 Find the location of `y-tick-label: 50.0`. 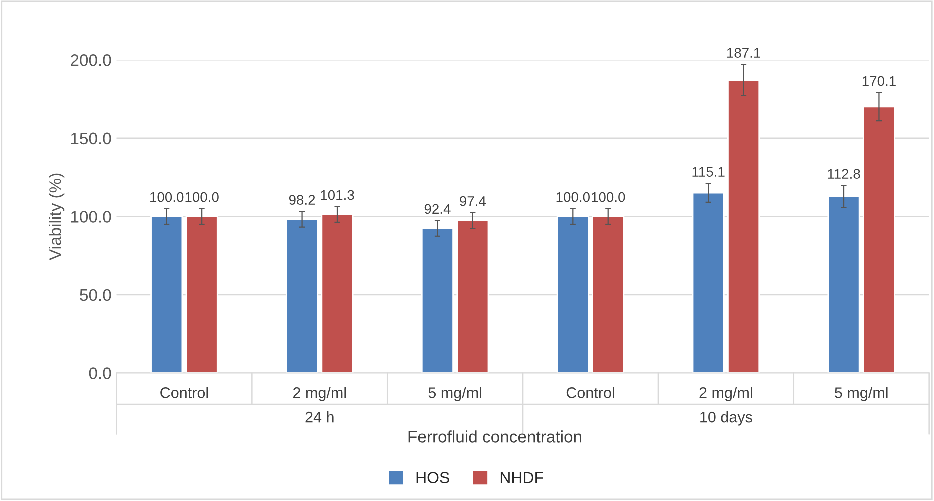

y-tick-label: 50.0 is located at coordinates (96, 295).